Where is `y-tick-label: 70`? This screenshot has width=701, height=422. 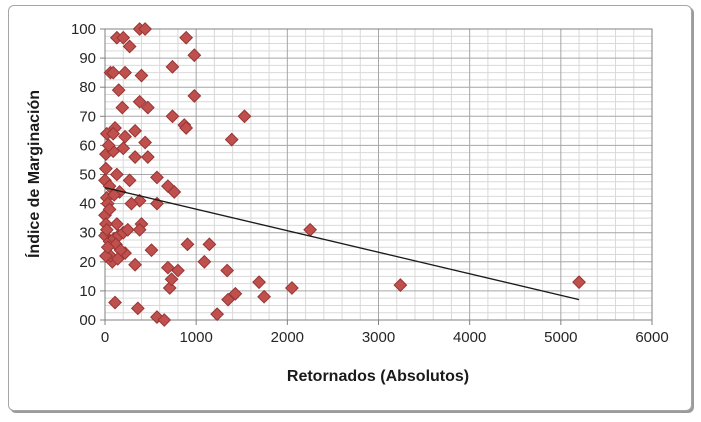 y-tick-label: 70 is located at coordinates (87, 116).